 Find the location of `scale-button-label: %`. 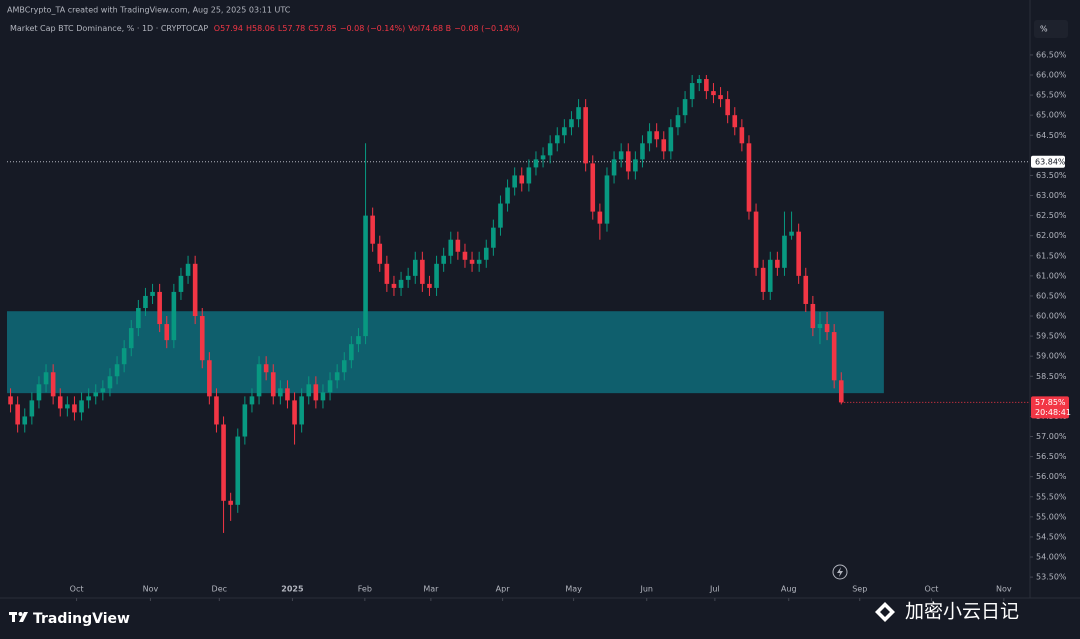

scale-button-label: % is located at coordinates (1044, 29).